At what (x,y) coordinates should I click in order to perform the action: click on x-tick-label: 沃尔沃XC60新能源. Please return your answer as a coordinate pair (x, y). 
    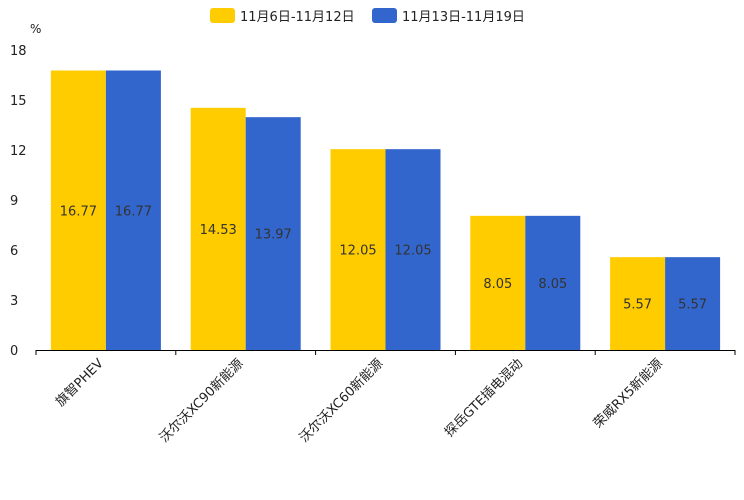
    Looking at the image, I should click on (341, 401).